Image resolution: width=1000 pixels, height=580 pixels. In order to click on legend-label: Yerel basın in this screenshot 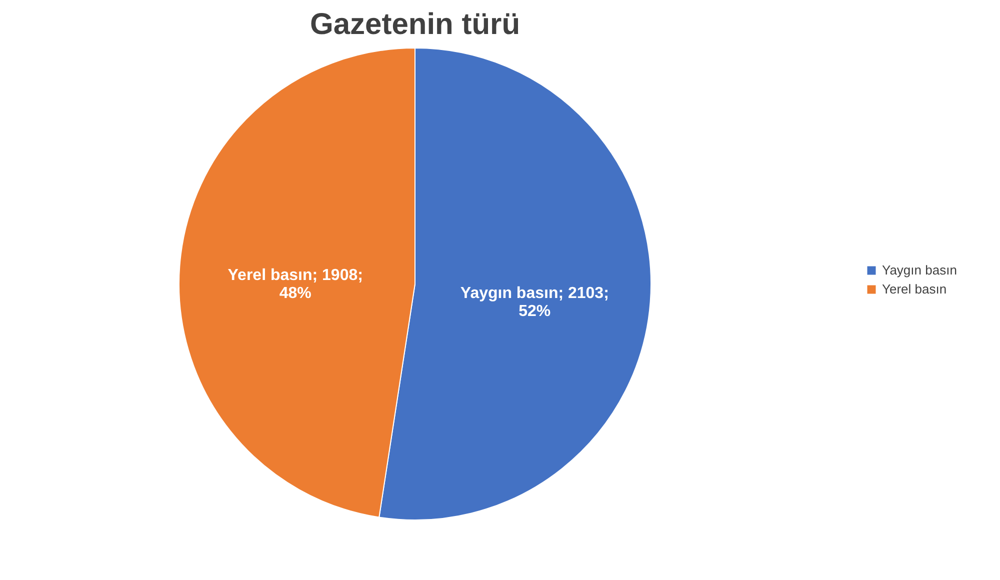, I will do `click(914, 289)`.